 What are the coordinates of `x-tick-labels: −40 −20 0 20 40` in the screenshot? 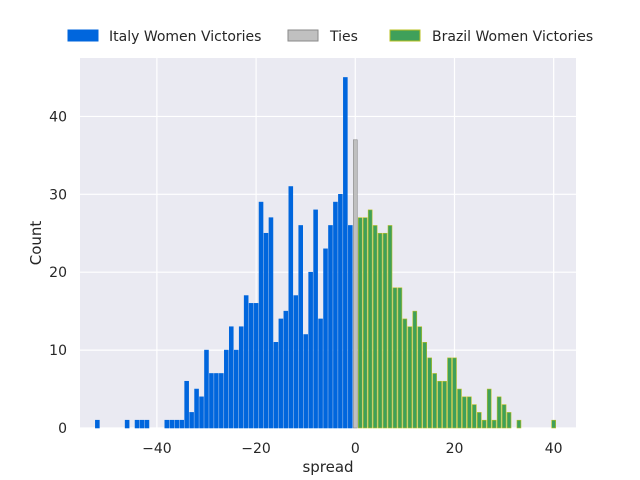 It's located at (352, 449).